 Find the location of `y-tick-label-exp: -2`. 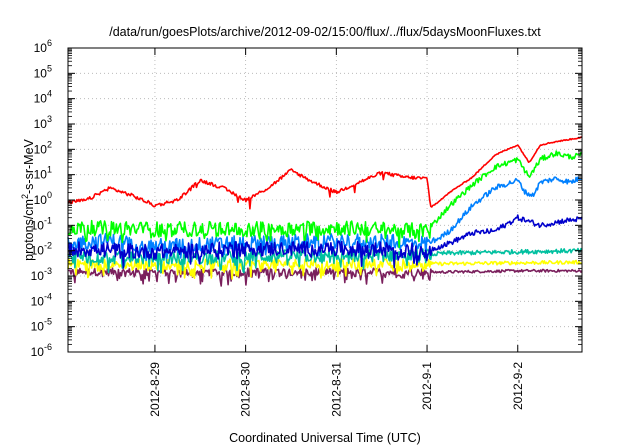

y-tick-label-exp: -2 is located at coordinates (48, 246).